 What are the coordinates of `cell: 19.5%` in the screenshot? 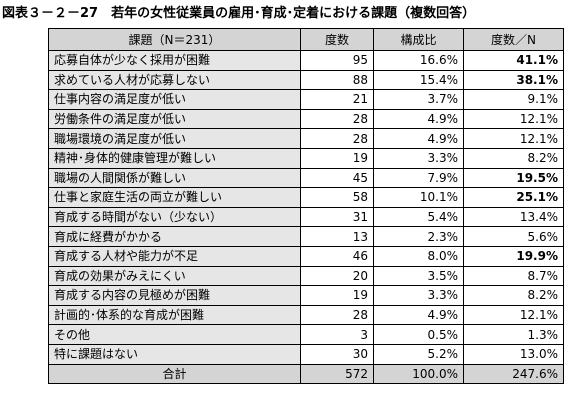 It's located at (513, 178).